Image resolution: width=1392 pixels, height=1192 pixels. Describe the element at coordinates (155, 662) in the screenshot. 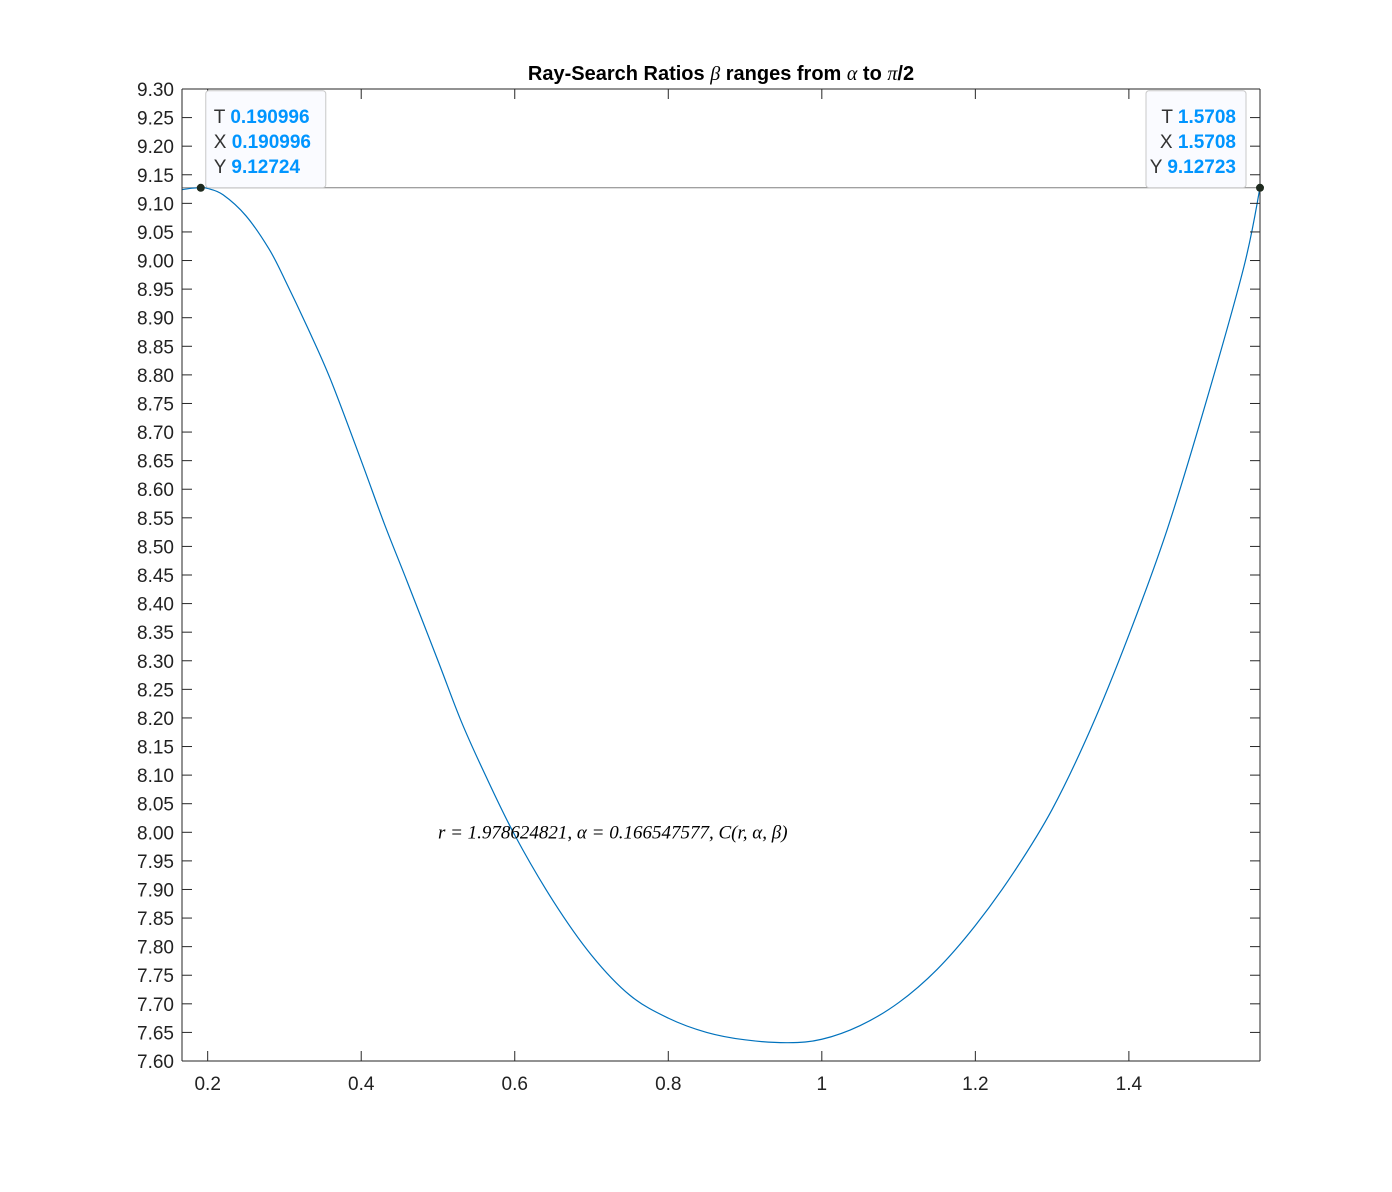

I see `y-tick-label: 8.30` at that location.